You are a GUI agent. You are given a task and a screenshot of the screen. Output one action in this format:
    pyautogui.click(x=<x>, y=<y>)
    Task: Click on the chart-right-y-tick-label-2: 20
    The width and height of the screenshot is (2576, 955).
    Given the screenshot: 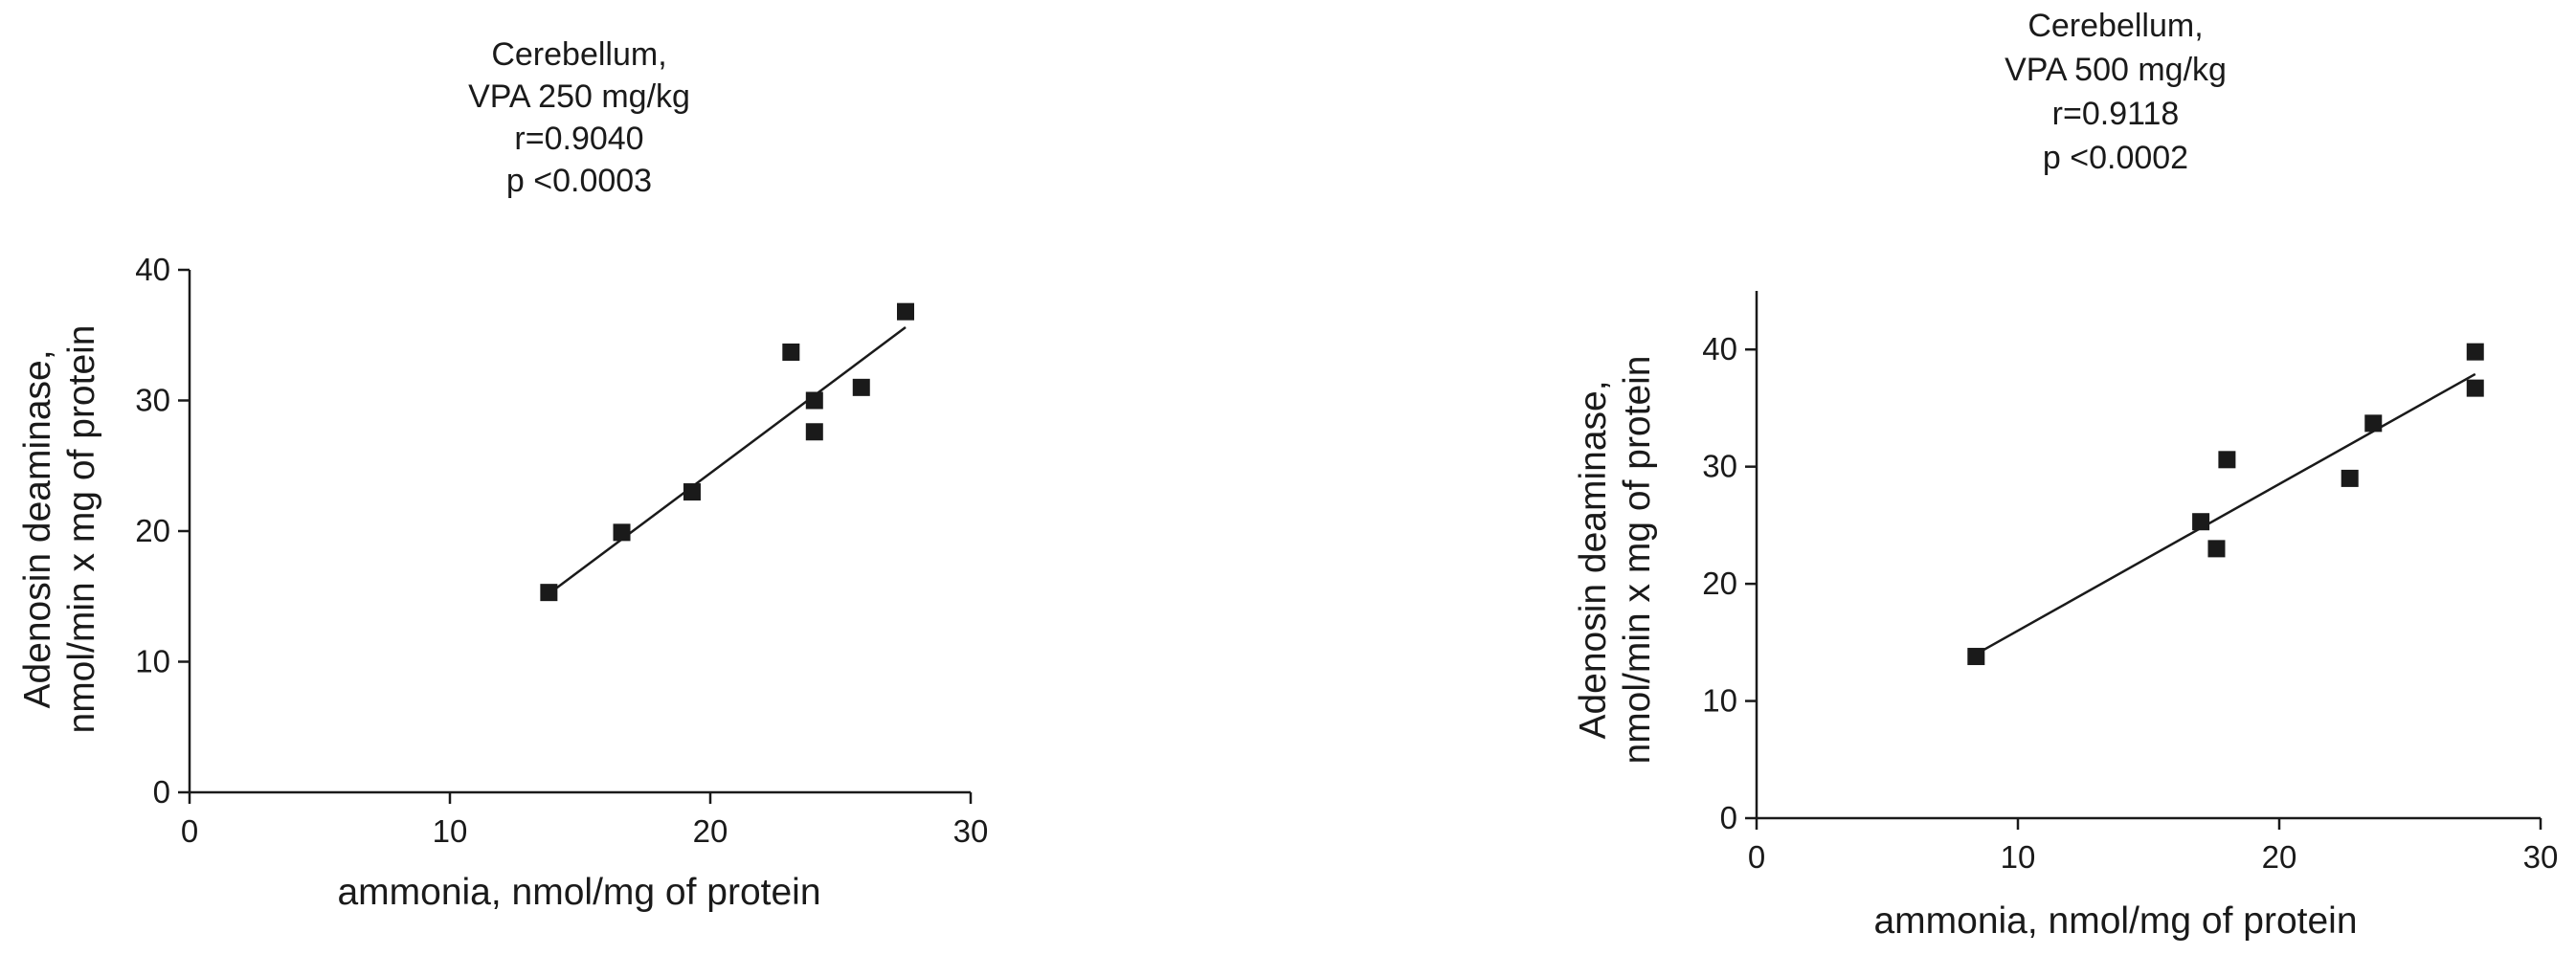 What is the action you would take?
    pyautogui.click(x=1719, y=583)
    